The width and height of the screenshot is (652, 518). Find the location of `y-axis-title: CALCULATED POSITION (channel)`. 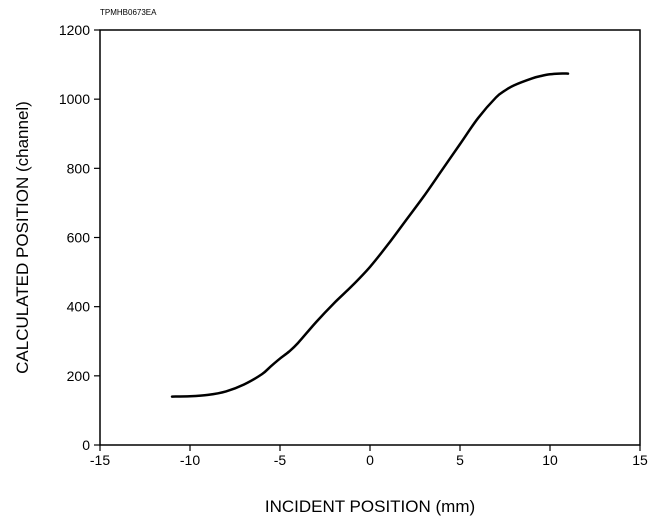

y-axis-title: CALCULATED POSITION (channel) is located at coordinates (22, 237).